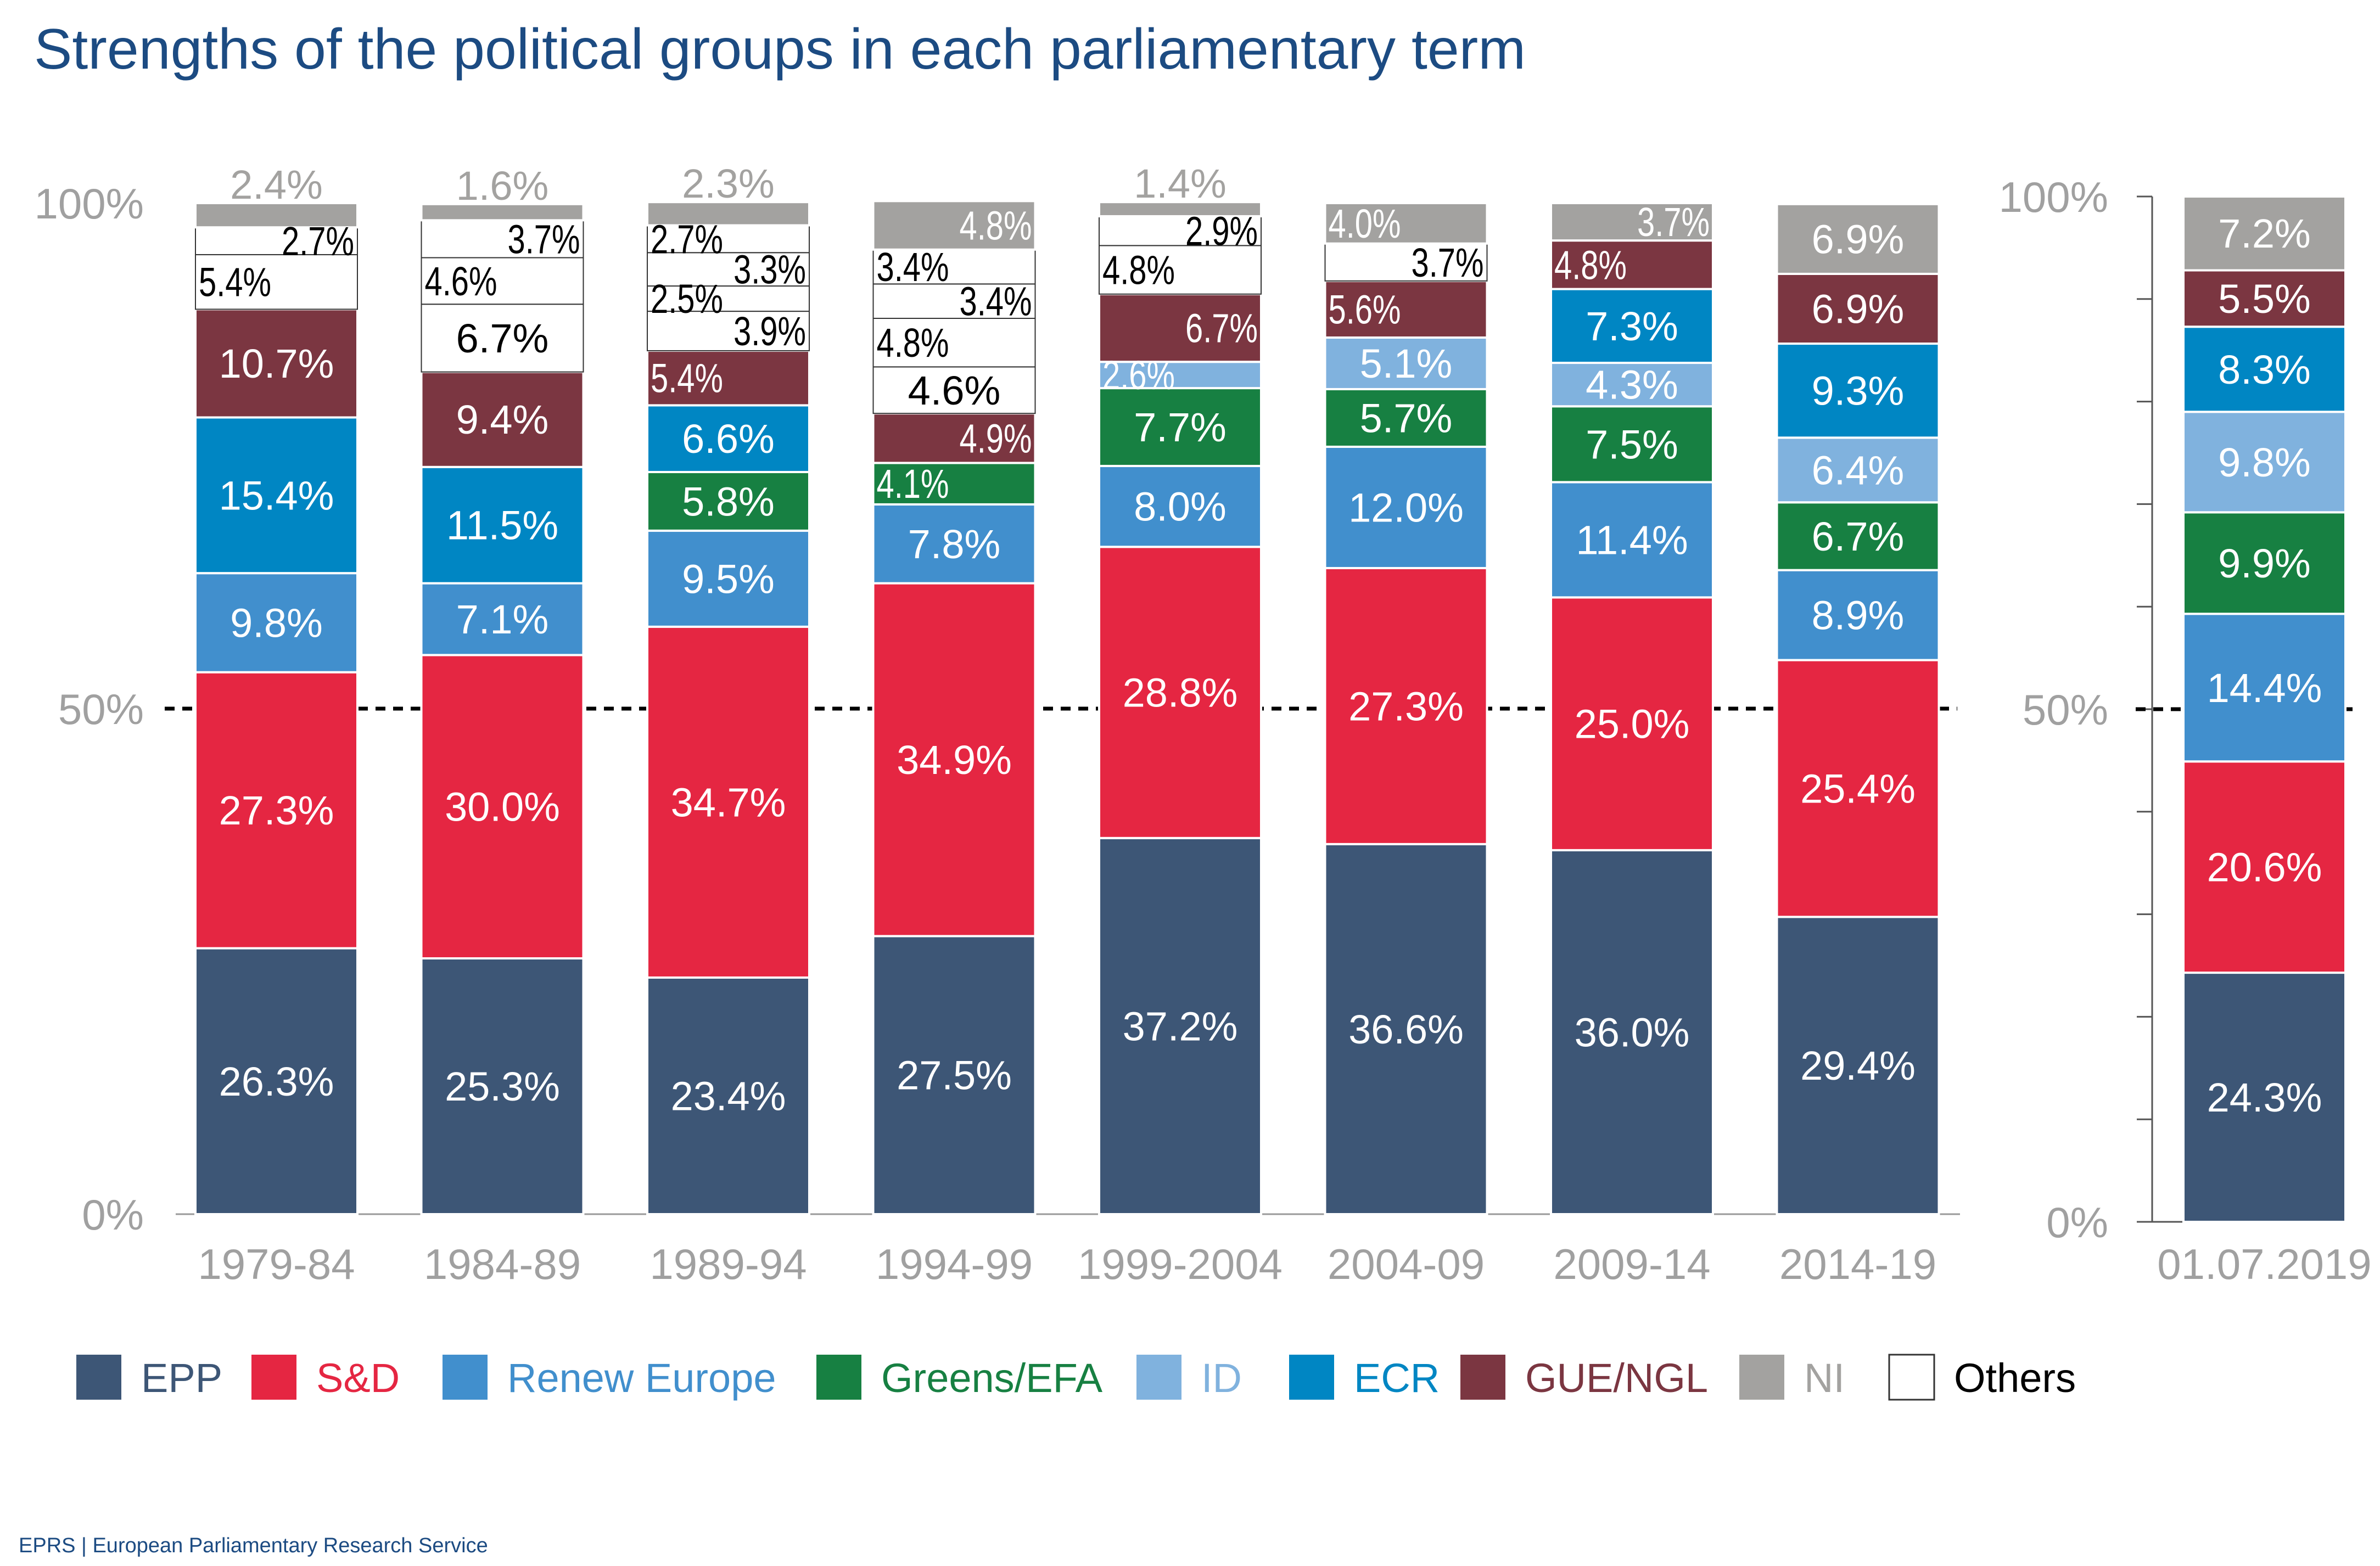 Image resolution: width=2380 pixels, height=1566 pixels. I want to click on legend-item: ECR, so click(1365, 1378).